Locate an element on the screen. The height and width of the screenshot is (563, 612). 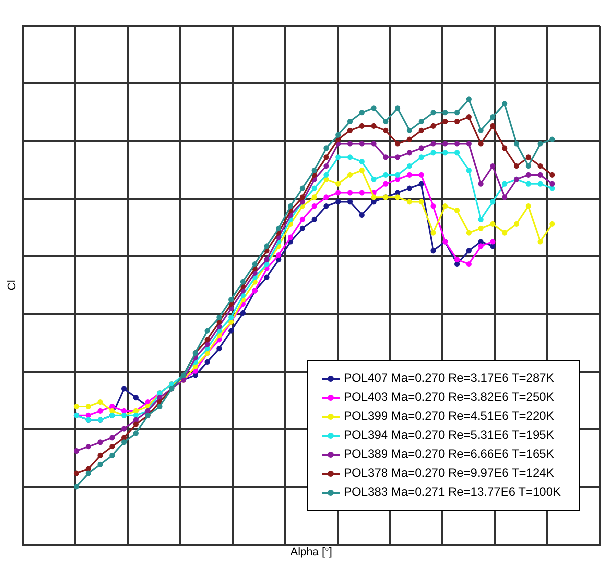
legend-label: POL389 Ma=0.270 Re=6.66E6 T=165K is located at coordinates (449, 454).